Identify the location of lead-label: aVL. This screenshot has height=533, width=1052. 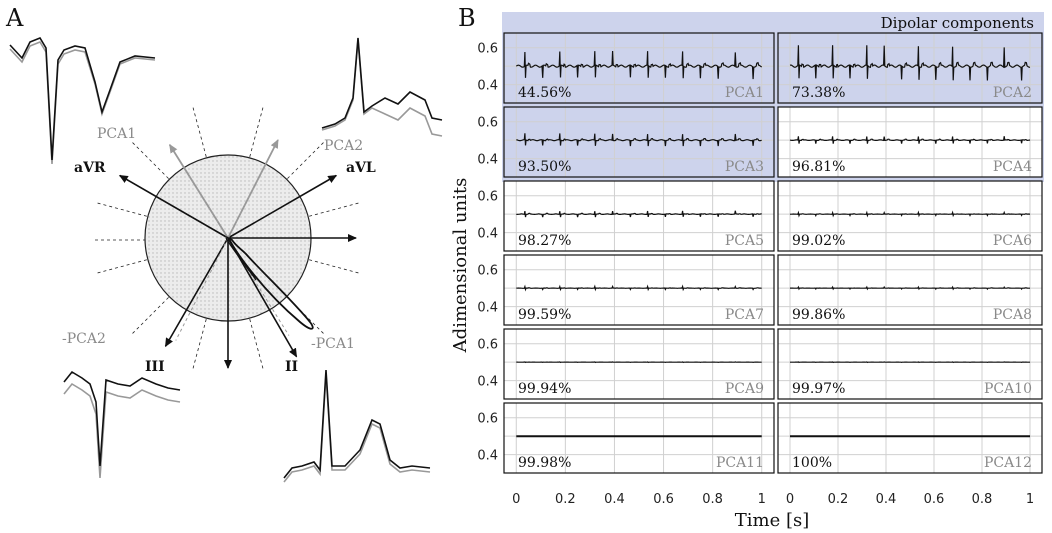
(361, 168).